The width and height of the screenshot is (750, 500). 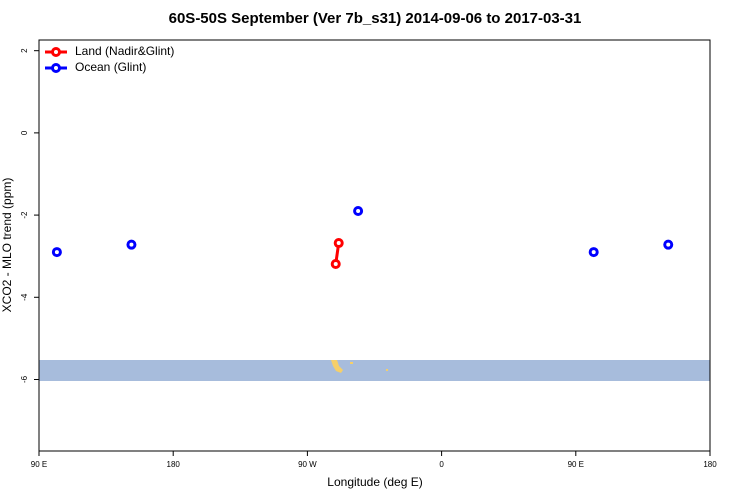 I want to click on y-tick-label: 0, so click(x=24, y=132).